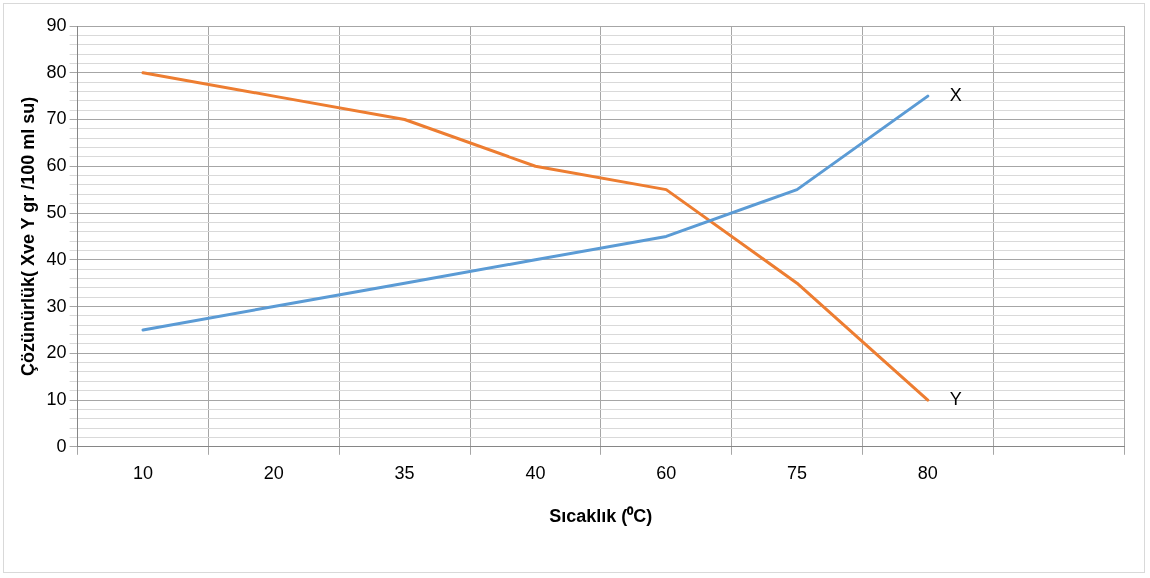 This screenshot has width=1150, height=578. Describe the element at coordinates (56, 24) in the screenshot. I see `y-tick-label: 90` at that location.